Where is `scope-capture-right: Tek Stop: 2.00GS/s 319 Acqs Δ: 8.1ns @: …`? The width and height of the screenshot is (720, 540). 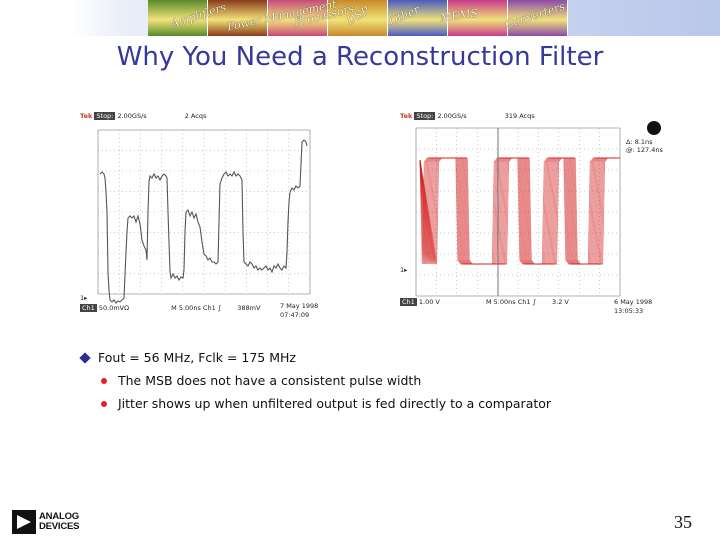 scope-capture-right: Tek Stop: 2.00GS/s 319 Acqs Δ: 8.1ns @: … is located at coordinates (533, 216).